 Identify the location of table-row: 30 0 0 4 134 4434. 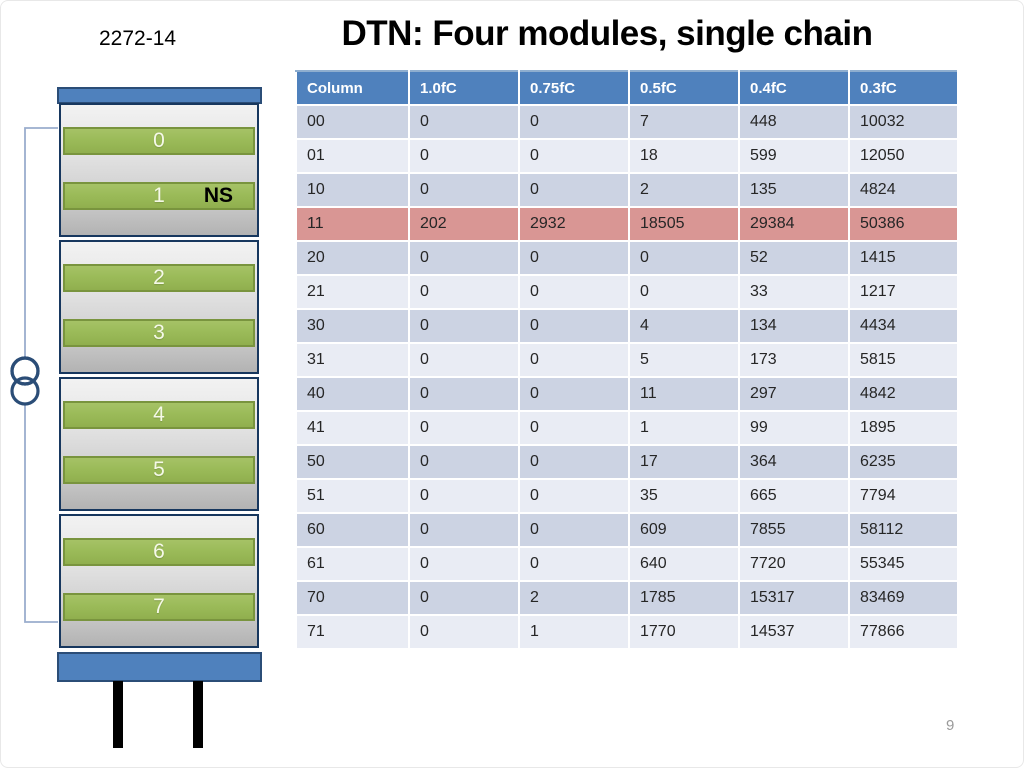
(627, 326).